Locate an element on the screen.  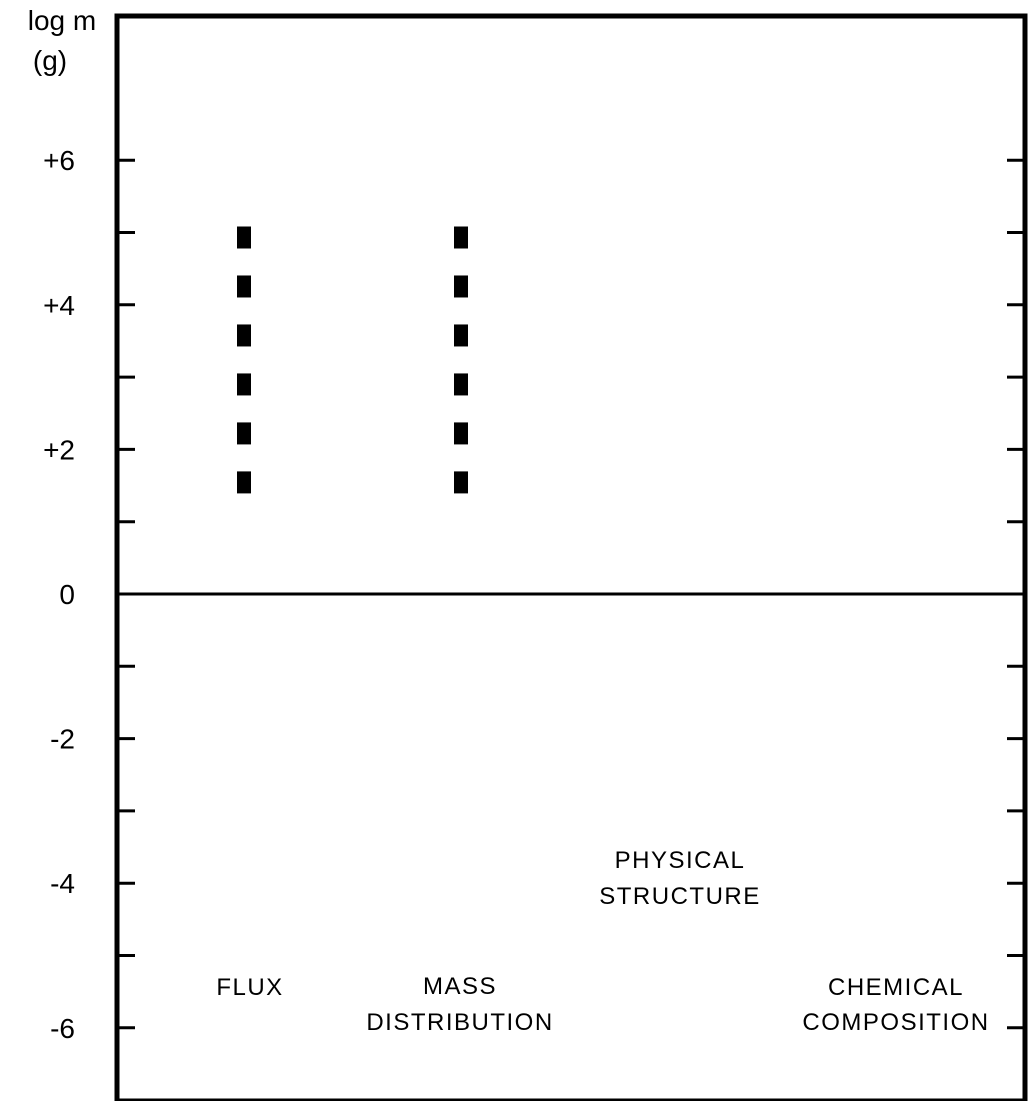
y-tick-label: 0 is located at coordinates (67, 594).